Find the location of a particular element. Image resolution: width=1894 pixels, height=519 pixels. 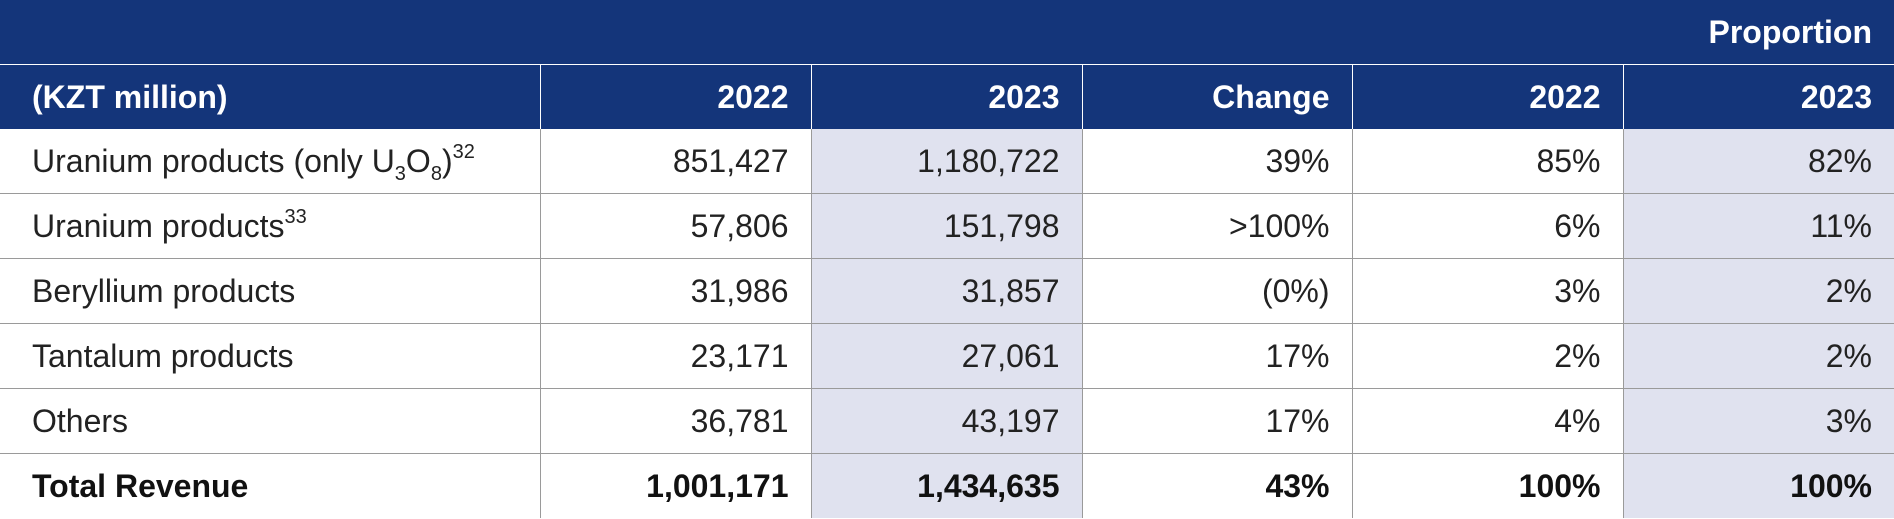

row-label-text: O is located at coordinates (418, 160).